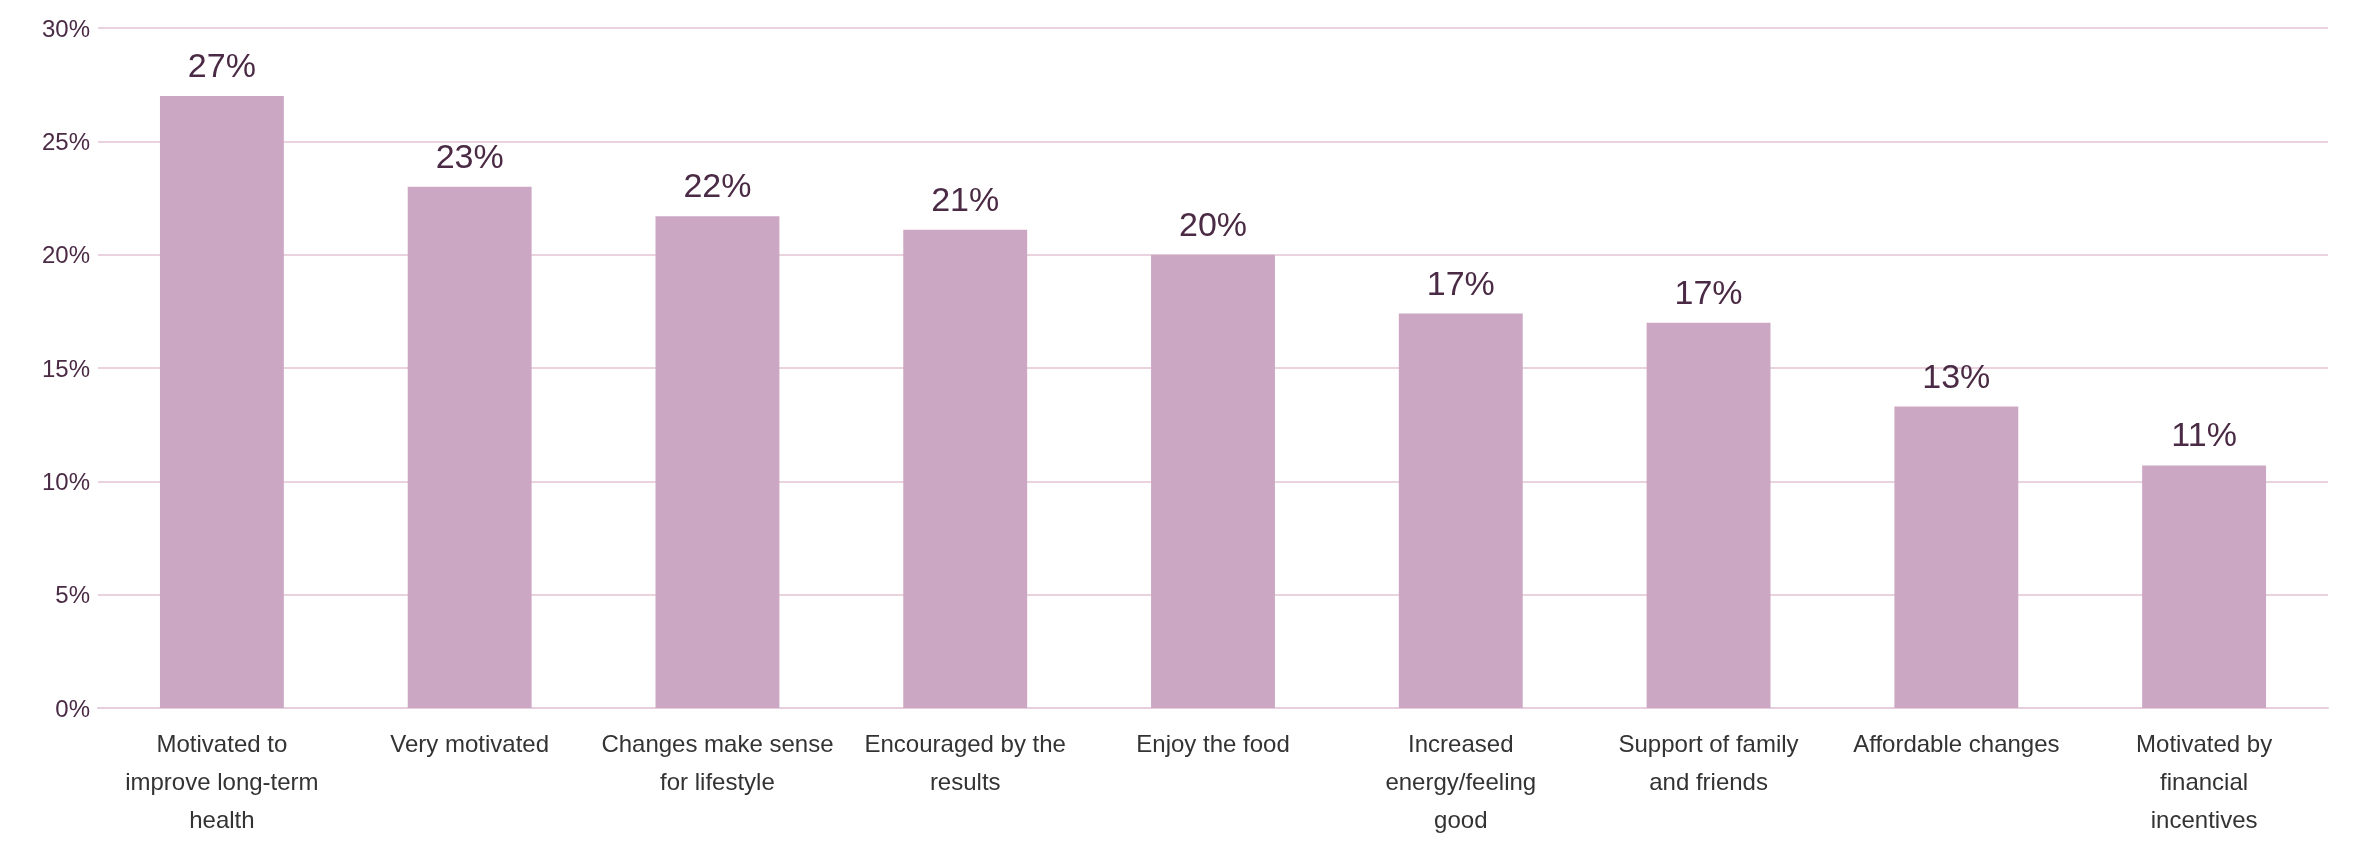  What do you see at coordinates (65, 255) in the screenshot?
I see `y-tick-label: 20%` at bounding box center [65, 255].